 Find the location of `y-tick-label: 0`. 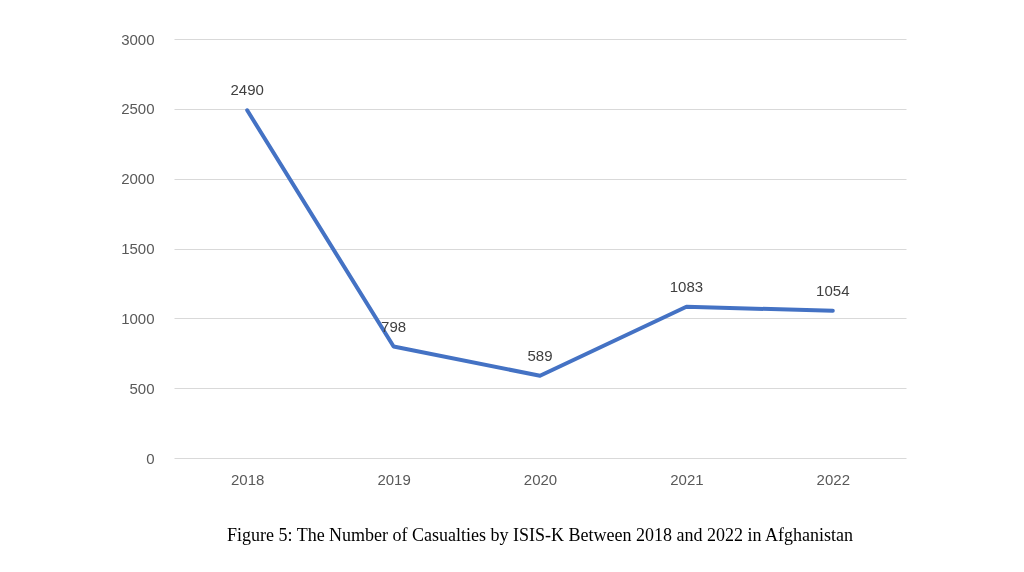

y-tick-label: 0 is located at coordinates (150, 458).